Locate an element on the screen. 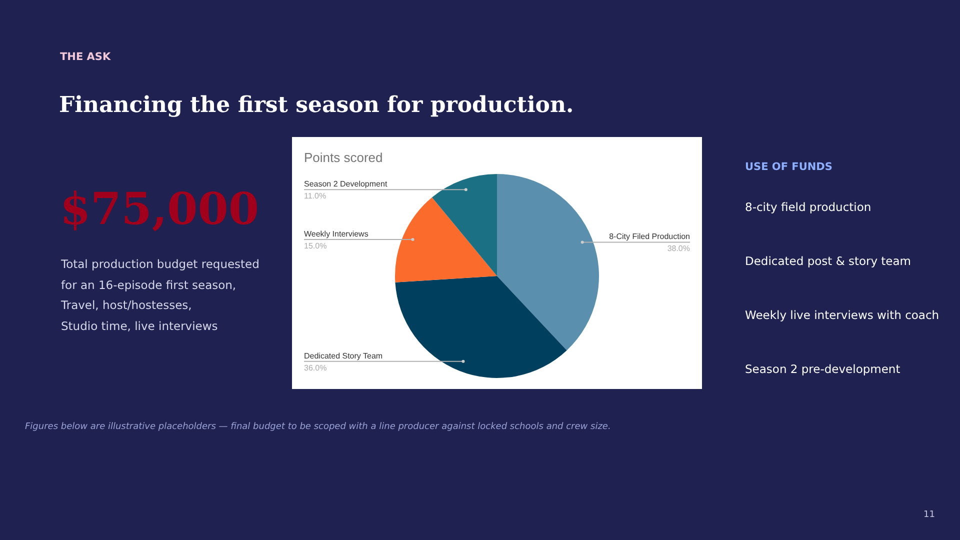 The height and width of the screenshot is (540, 960). data-label: 38.0% is located at coordinates (678, 249).